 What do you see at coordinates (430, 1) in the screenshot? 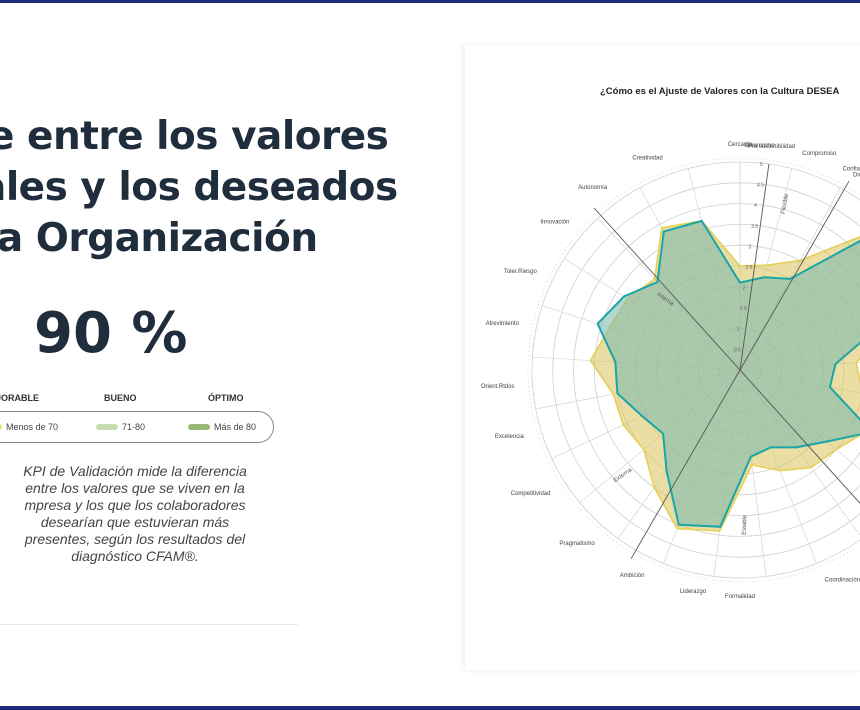
I see `window-top-border` at bounding box center [430, 1].